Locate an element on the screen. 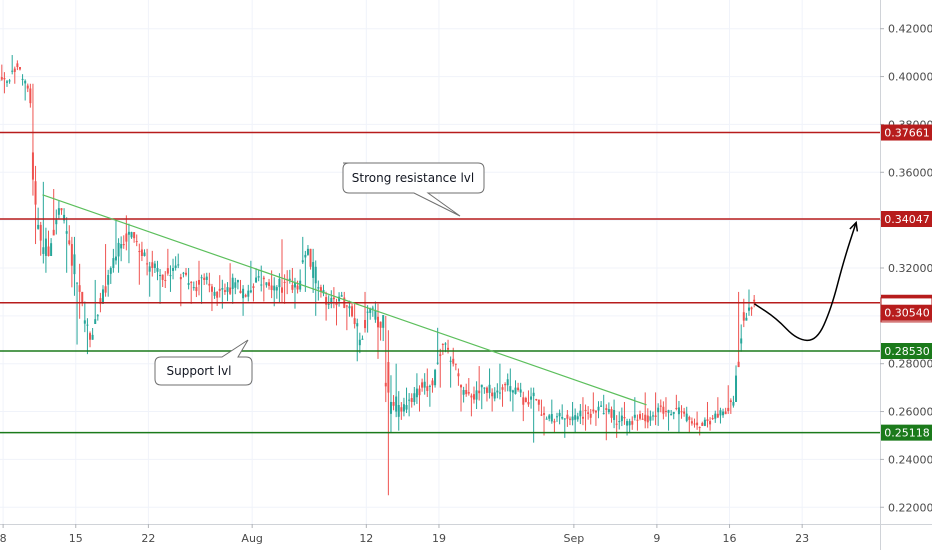 This screenshot has height=550, width=932. x-tick-label: 19 is located at coordinates (439, 538).